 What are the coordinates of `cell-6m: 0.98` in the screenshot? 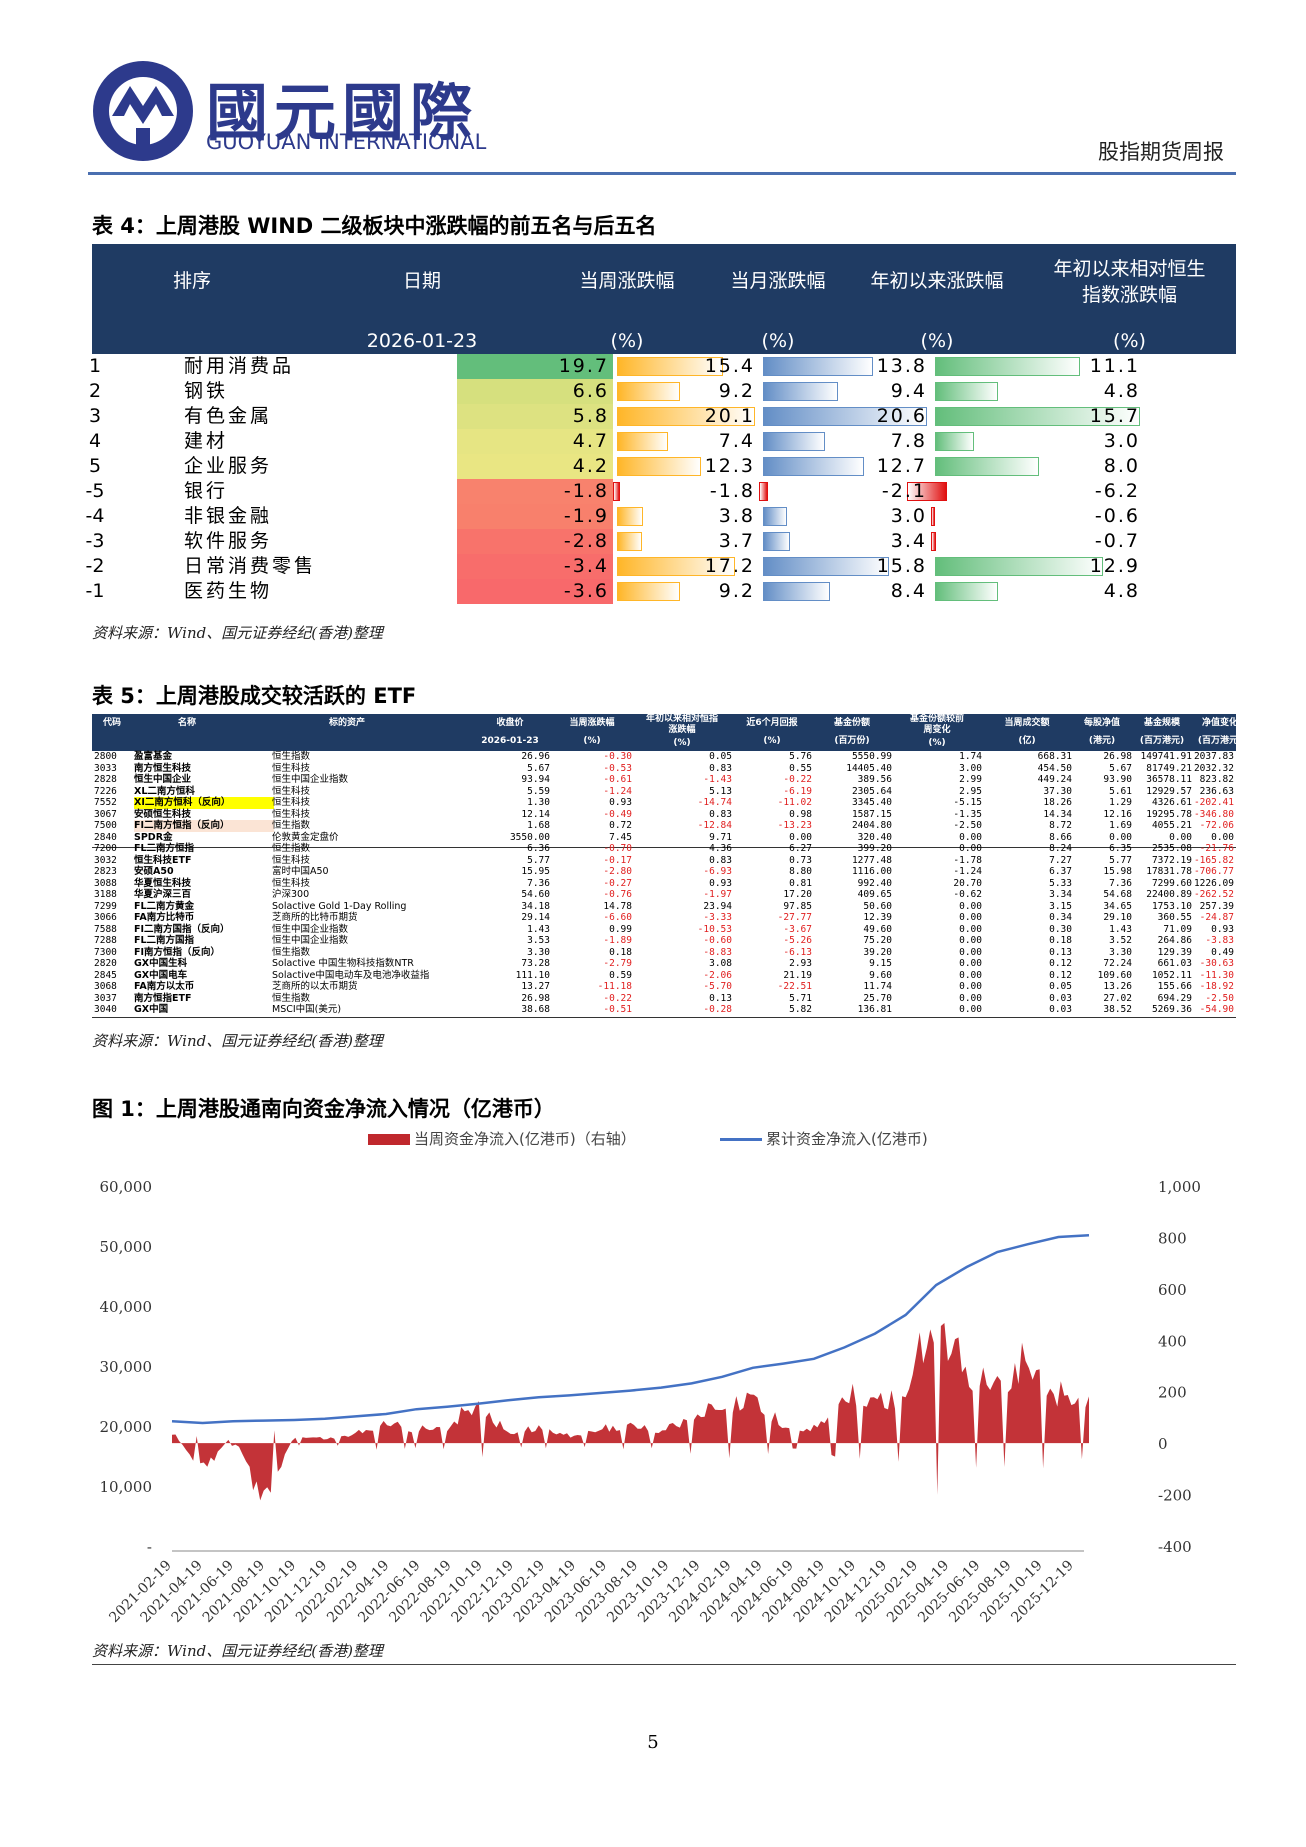 It's located at (800, 814).